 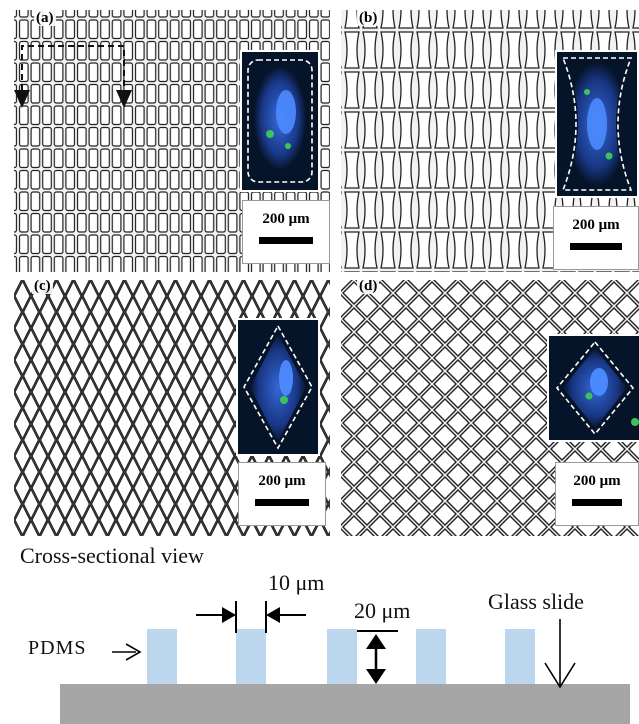 What do you see at coordinates (536, 601) in the screenshot?
I see `glass-slide-label: Glass slide` at bounding box center [536, 601].